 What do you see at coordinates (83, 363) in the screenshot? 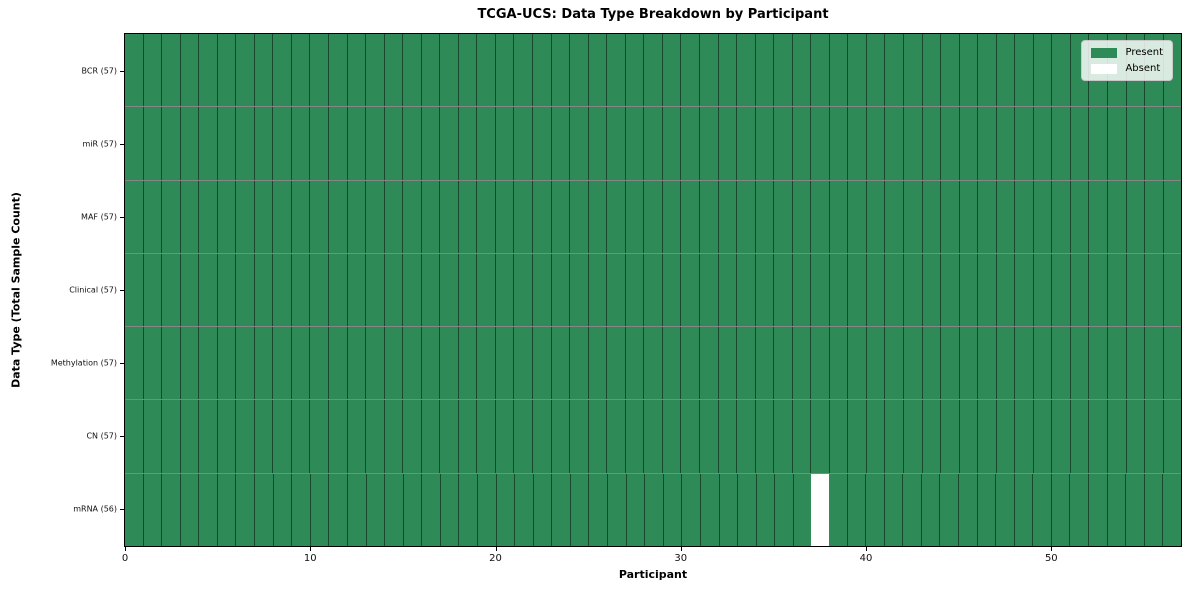
I see `y-tick-label: Methylation (57)` at bounding box center [83, 363].